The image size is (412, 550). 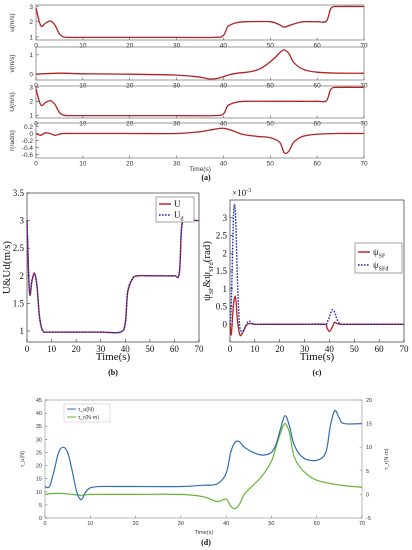 What do you see at coordinates (87, 413) in the screenshot?
I see `legend: τ_u(N) τ_r(N·m)` at bounding box center [87, 413].